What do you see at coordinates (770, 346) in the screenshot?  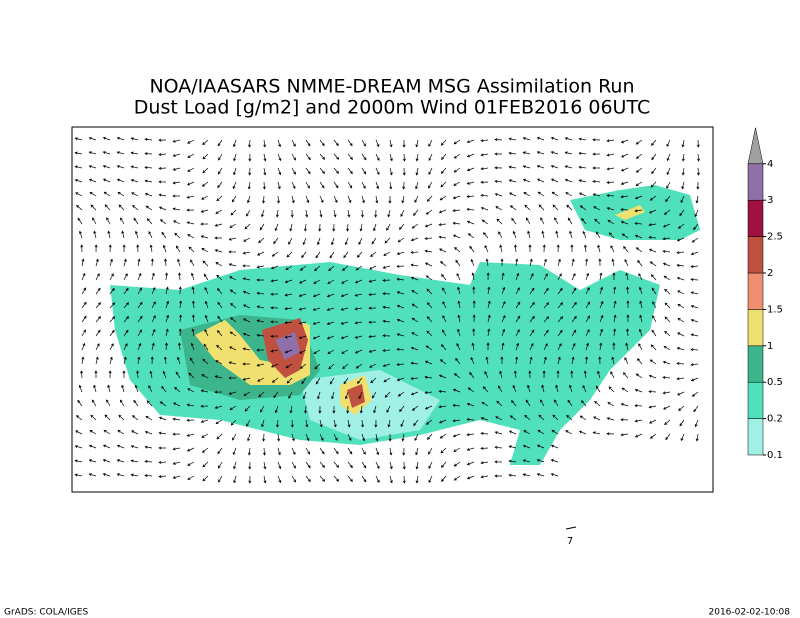 I see `colorbar-label: 1` at bounding box center [770, 346].